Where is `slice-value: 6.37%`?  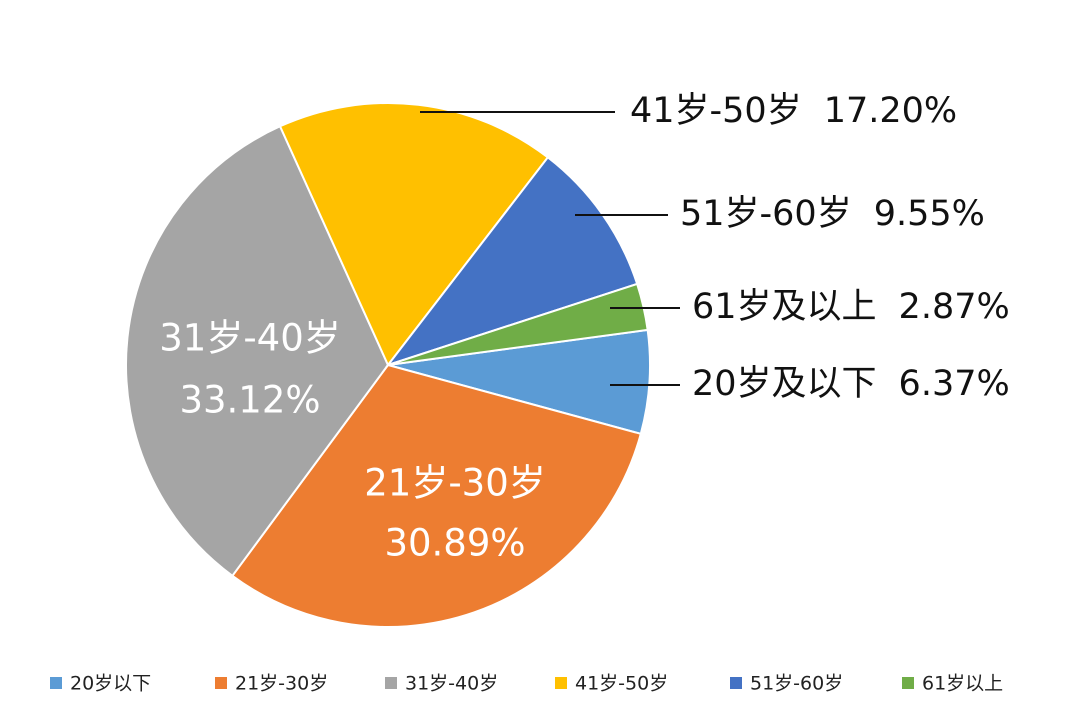
slice-value: 6.37% is located at coordinates (954, 384).